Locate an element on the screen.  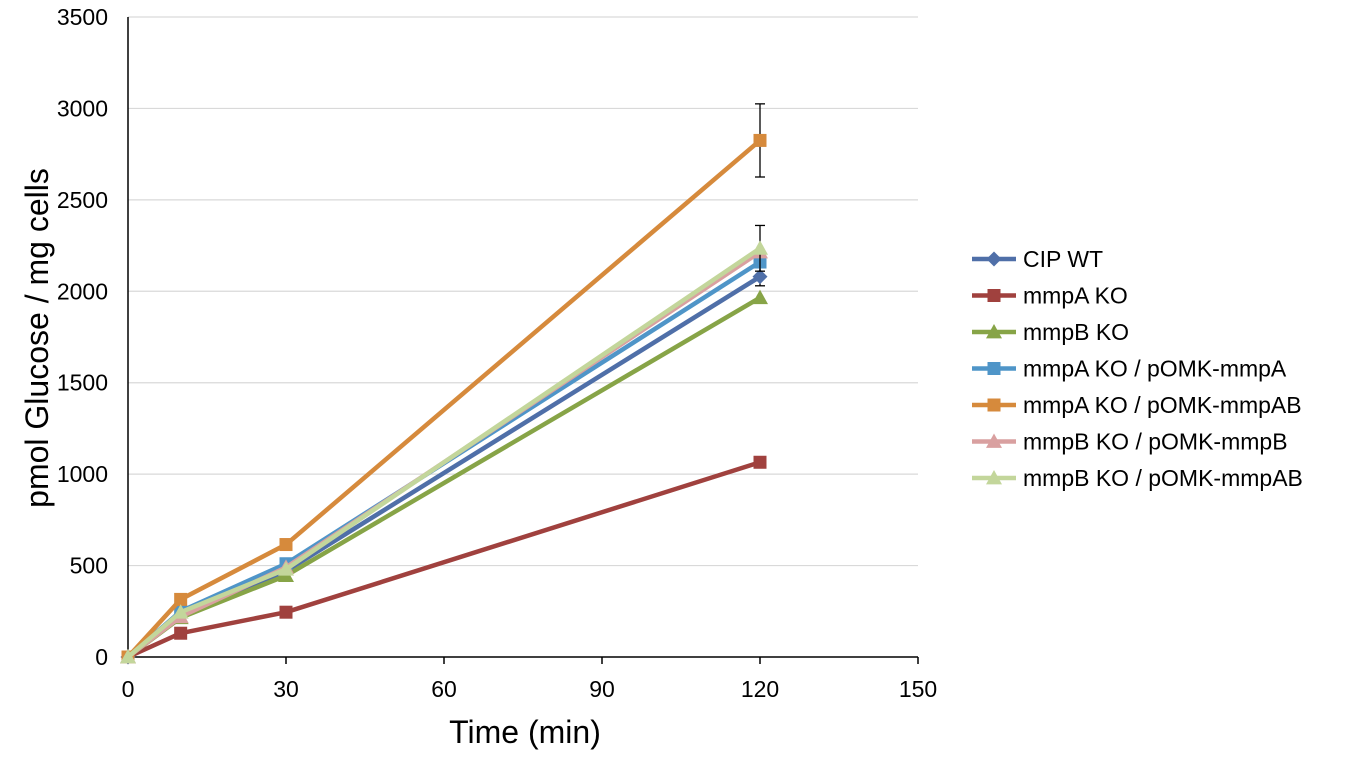
legend-label: mmpB KO / pOMK-mmpB is located at coordinates (1155, 442).